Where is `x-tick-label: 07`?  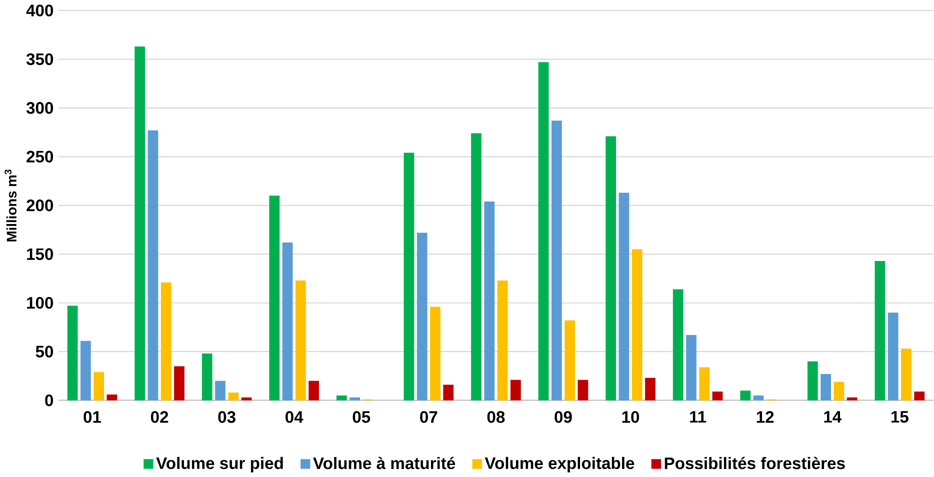
x-tick-label: 07 is located at coordinates (429, 417).